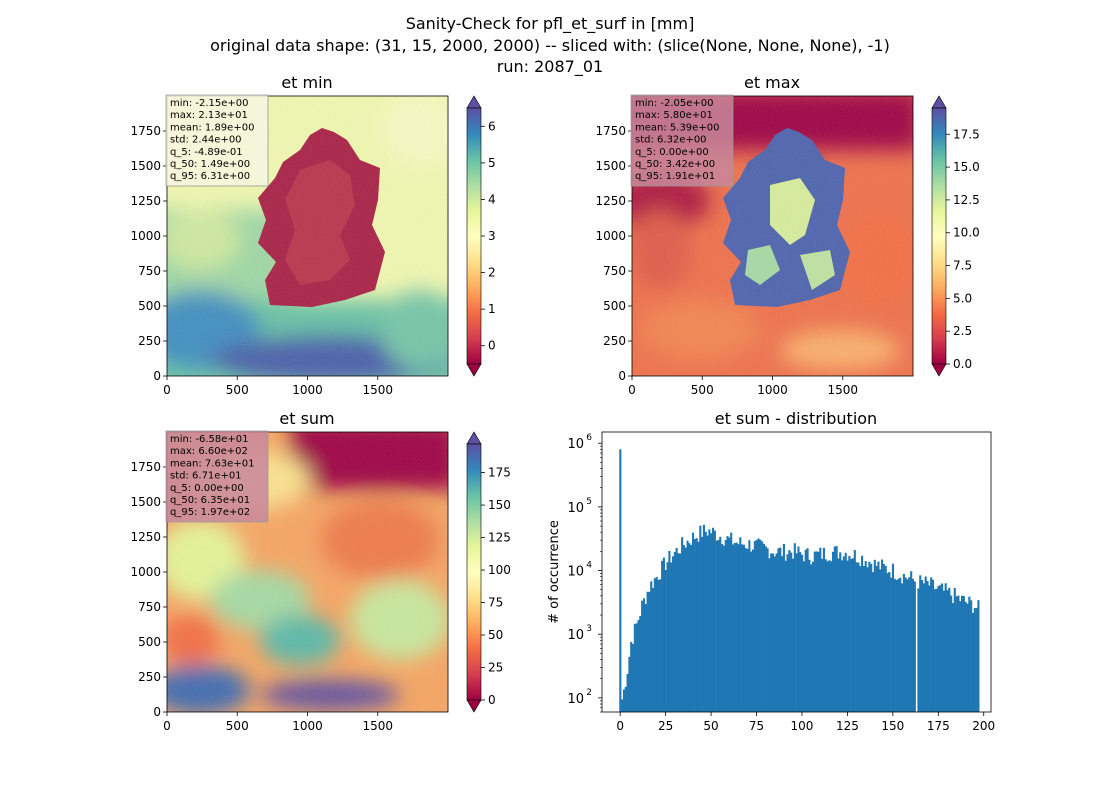 The width and height of the screenshot is (1100, 800). I want to click on x-tick-label: 500, so click(237, 390).